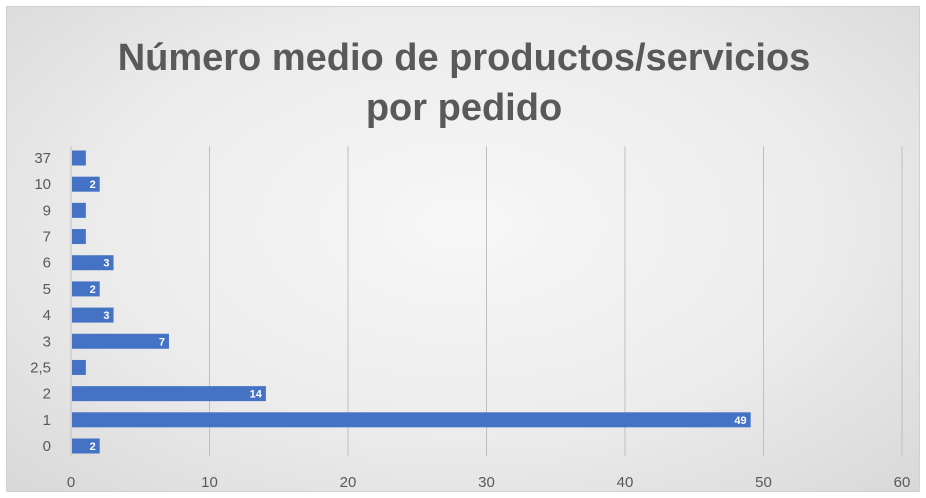 Image resolution: width=926 pixels, height=498 pixels. Describe the element at coordinates (40, 367) in the screenshot. I see `y-tick-label: 2,5` at that location.